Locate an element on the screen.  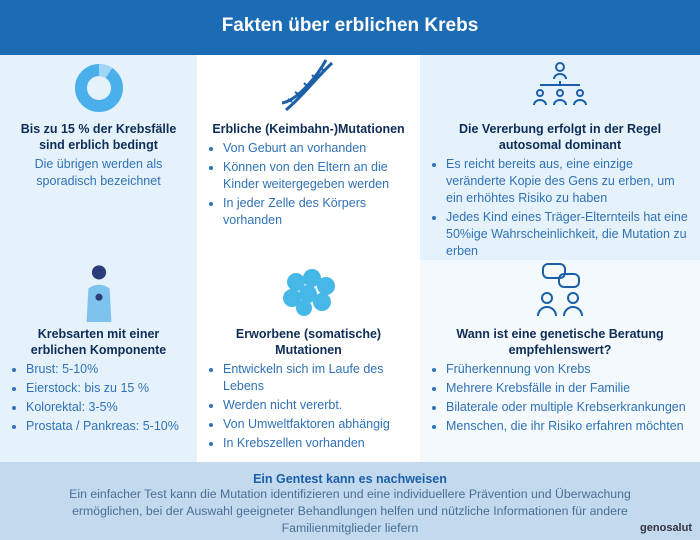
icon-person is located at coordinates (98, 293).